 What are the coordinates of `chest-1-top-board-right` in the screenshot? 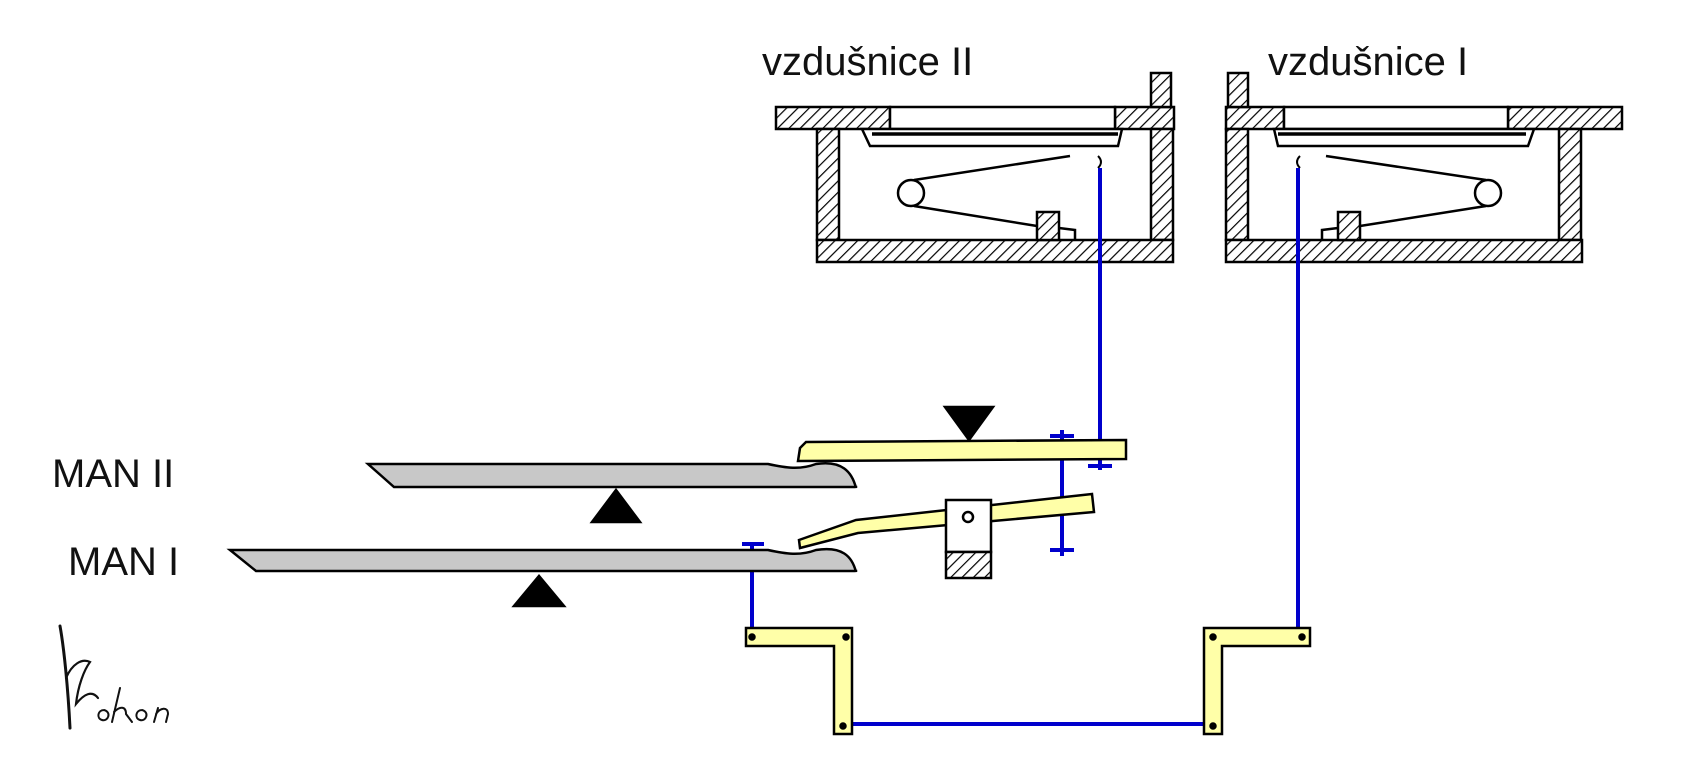 It's located at (1565, 118).